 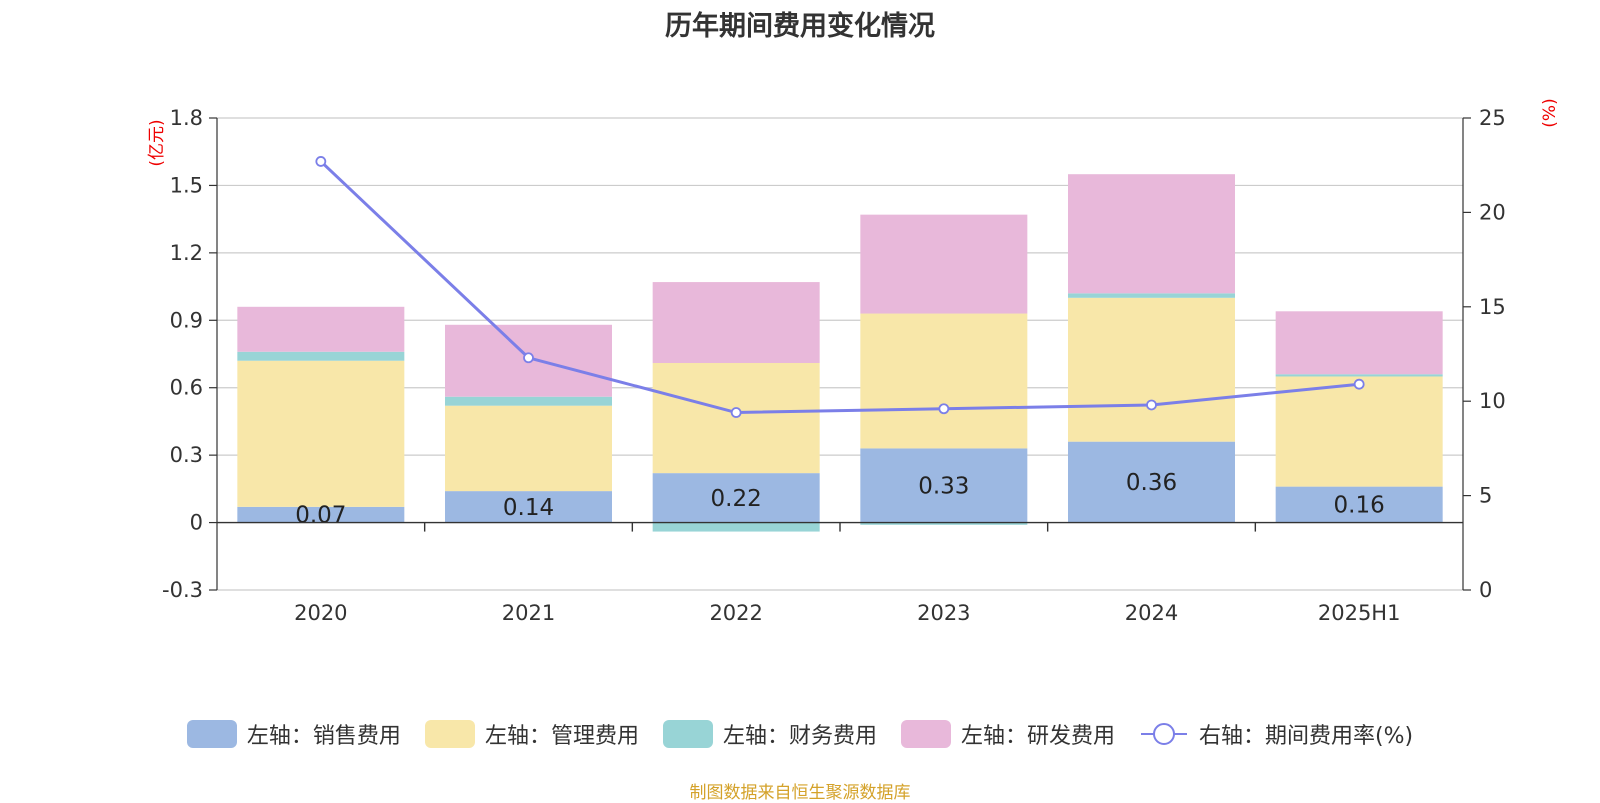 I want to click on legend-item: 左轴：财务费用, so click(x=769, y=734).